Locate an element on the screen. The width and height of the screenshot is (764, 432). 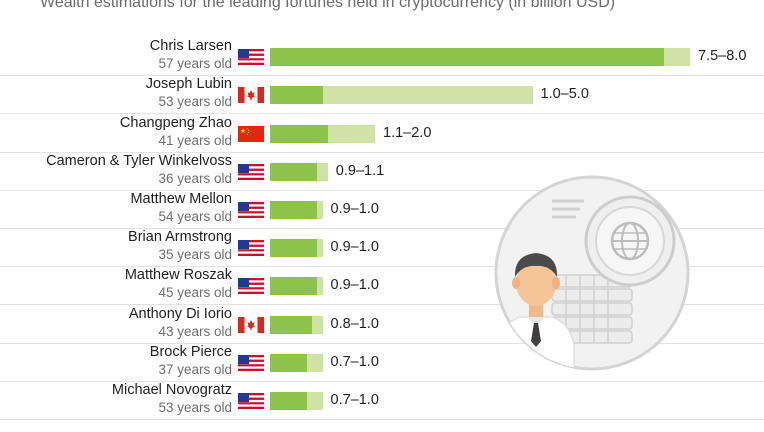
bar-range-joseph-lubin is located at coordinates (401, 95).